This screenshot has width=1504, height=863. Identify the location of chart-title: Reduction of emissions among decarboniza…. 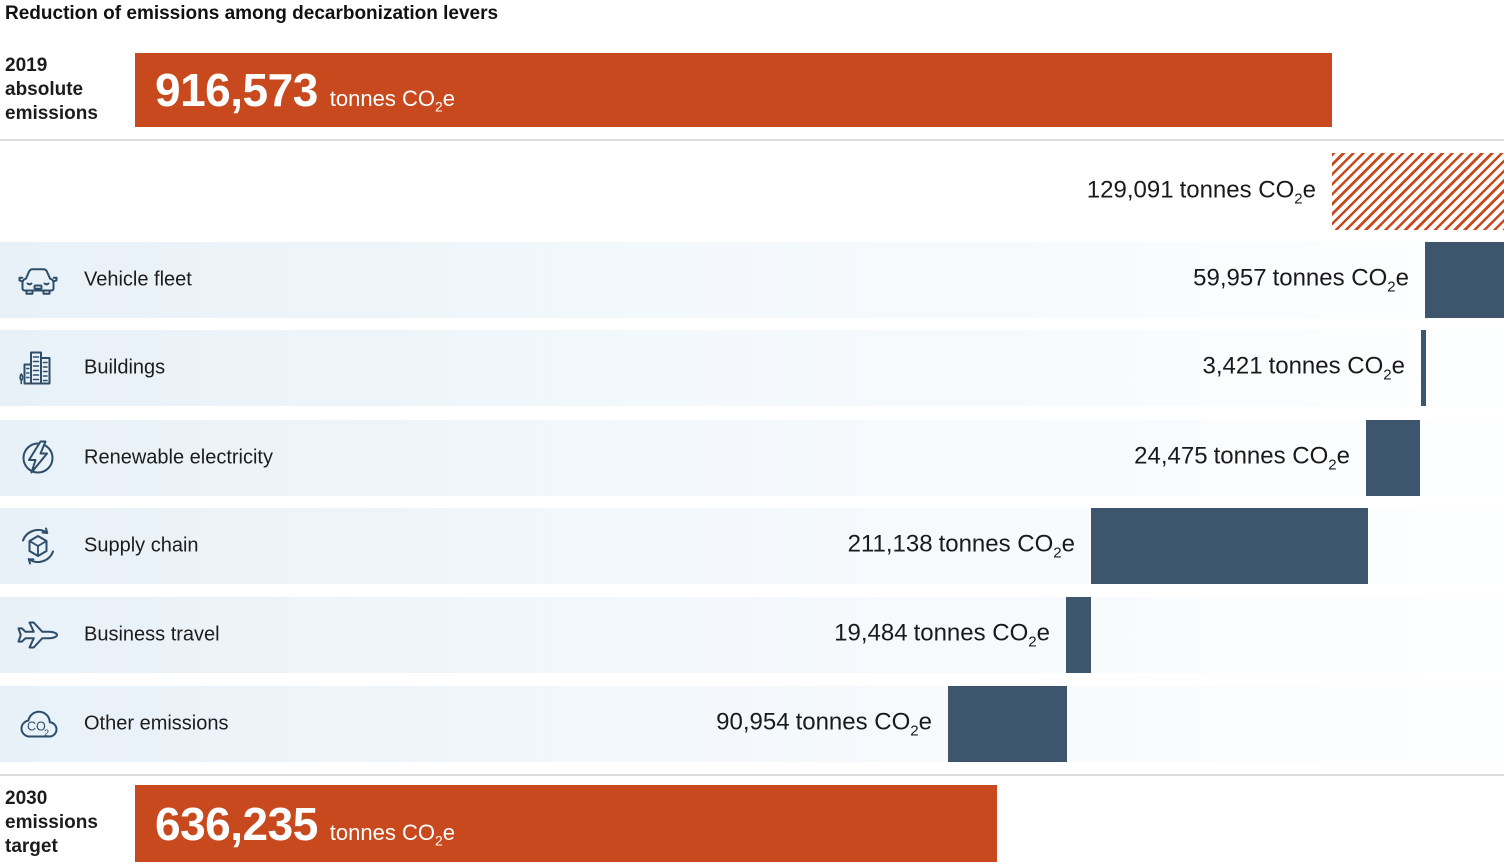
(252, 13).